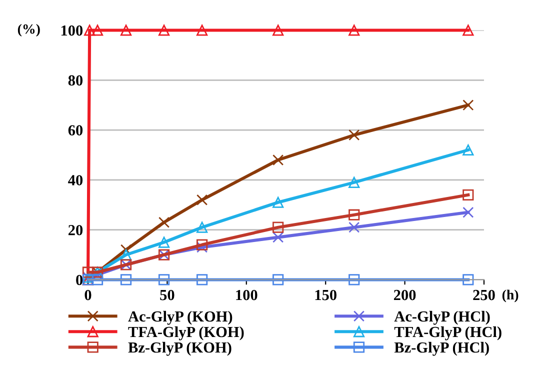 The width and height of the screenshot is (550, 378). I want to click on x-tick-label: 150, so click(325, 295).